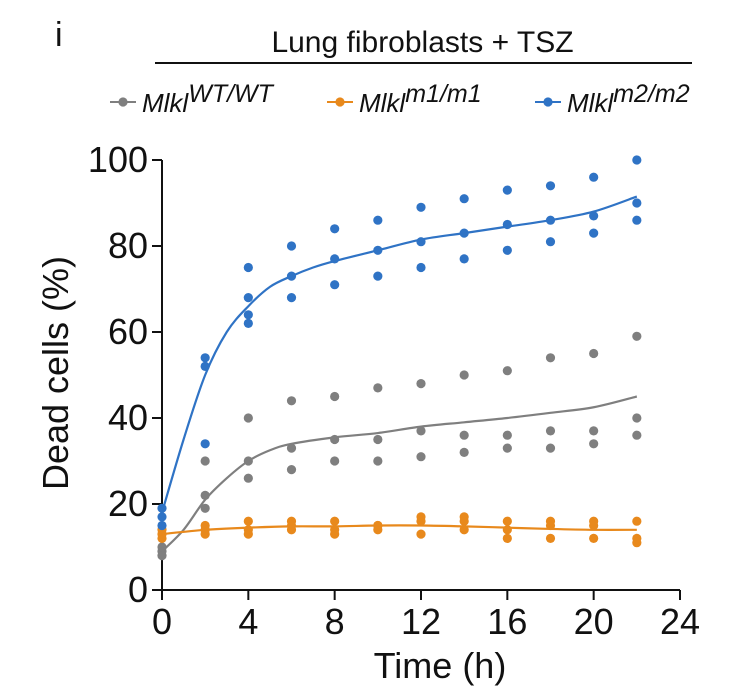 The height and width of the screenshot is (692, 741). What do you see at coordinates (55, 373) in the screenshot?
I see `y-axis-title: Dead cells (%)` at bounding box center [55, 373].